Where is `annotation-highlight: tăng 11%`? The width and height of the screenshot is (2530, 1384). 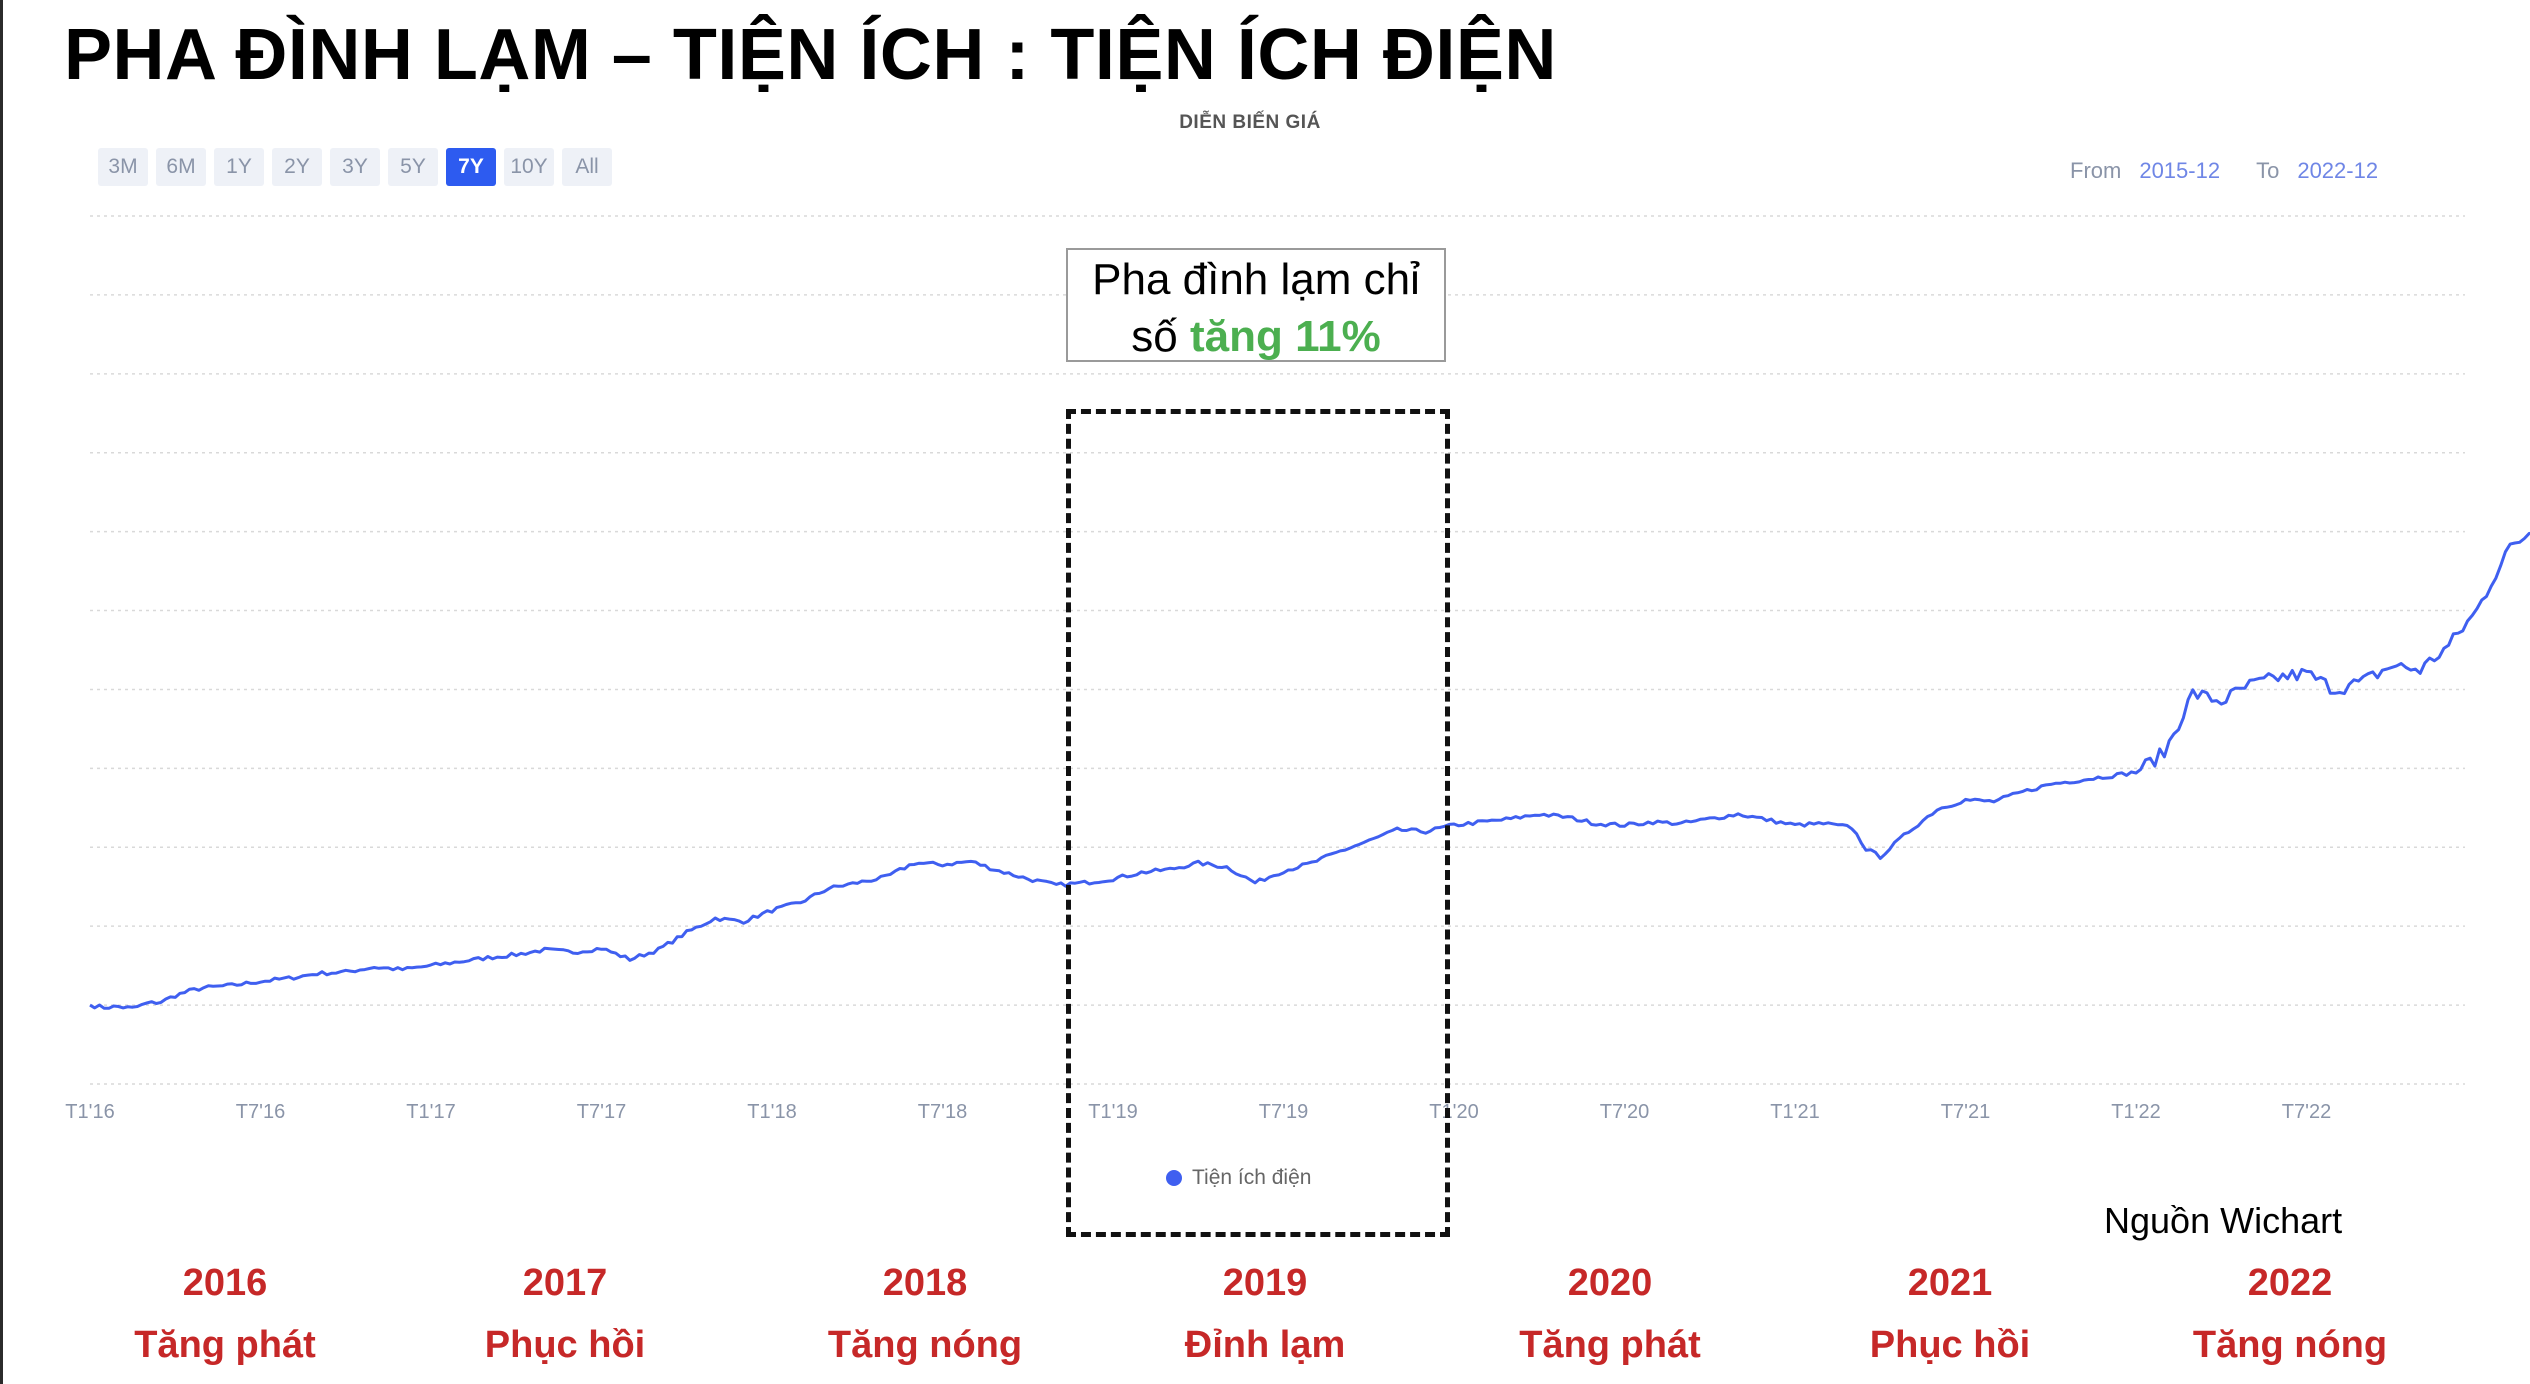
annotation-highlight: tăng 11% is located at coordinates (1285, 336).